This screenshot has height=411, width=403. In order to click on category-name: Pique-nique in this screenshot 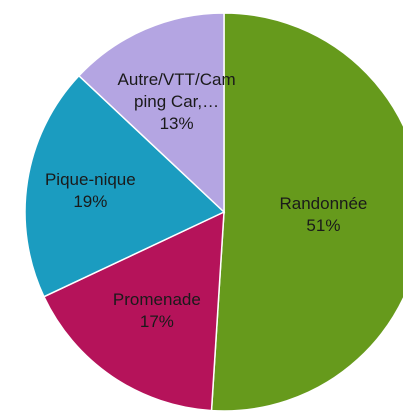, I will do `click(90, 179)`.